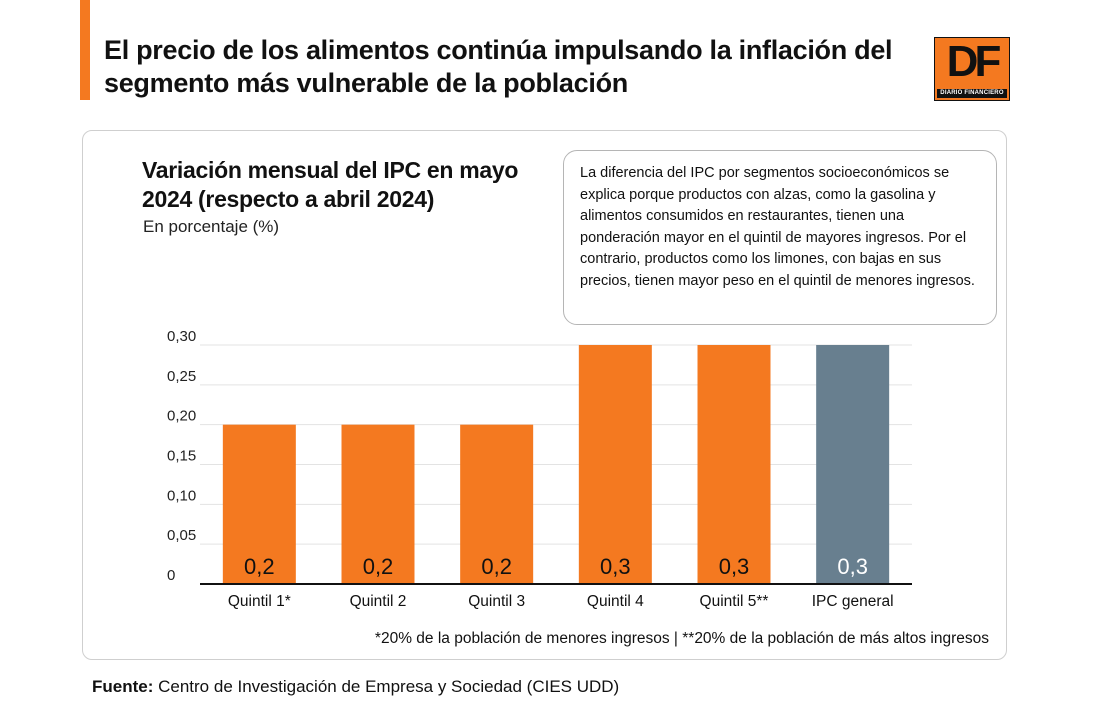  What do you see at coordinates (378, 601) in the screenshot?
I see `x-tick-label: Quintil 2` at bounding box center [378, 601].